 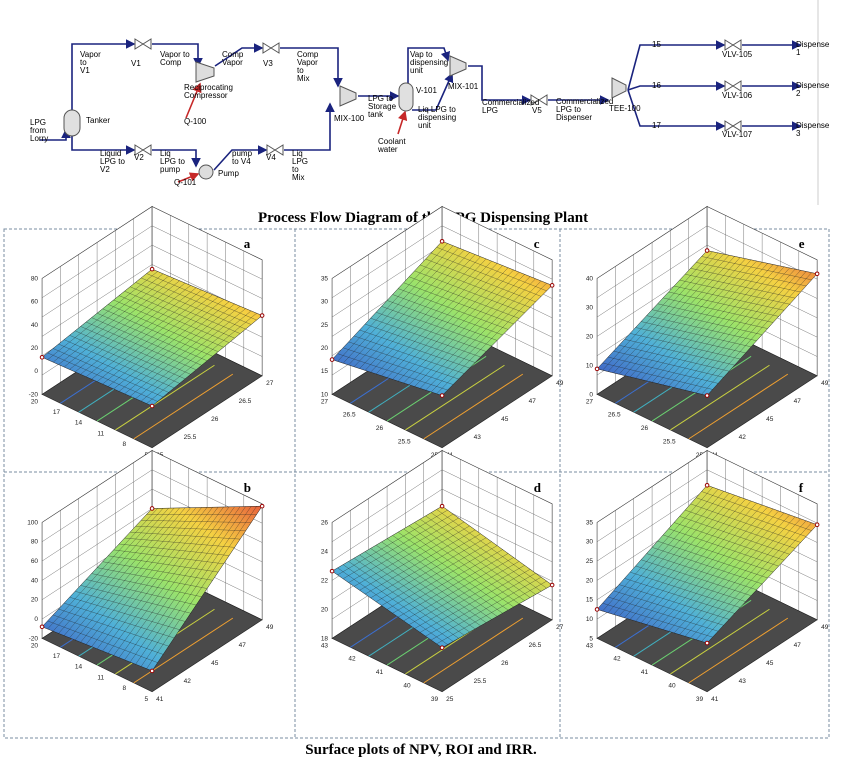 What do you see at coordinates (382, 106) in the screenshot?
I see `stream-label: Storage` at bounding box center [382, 106].